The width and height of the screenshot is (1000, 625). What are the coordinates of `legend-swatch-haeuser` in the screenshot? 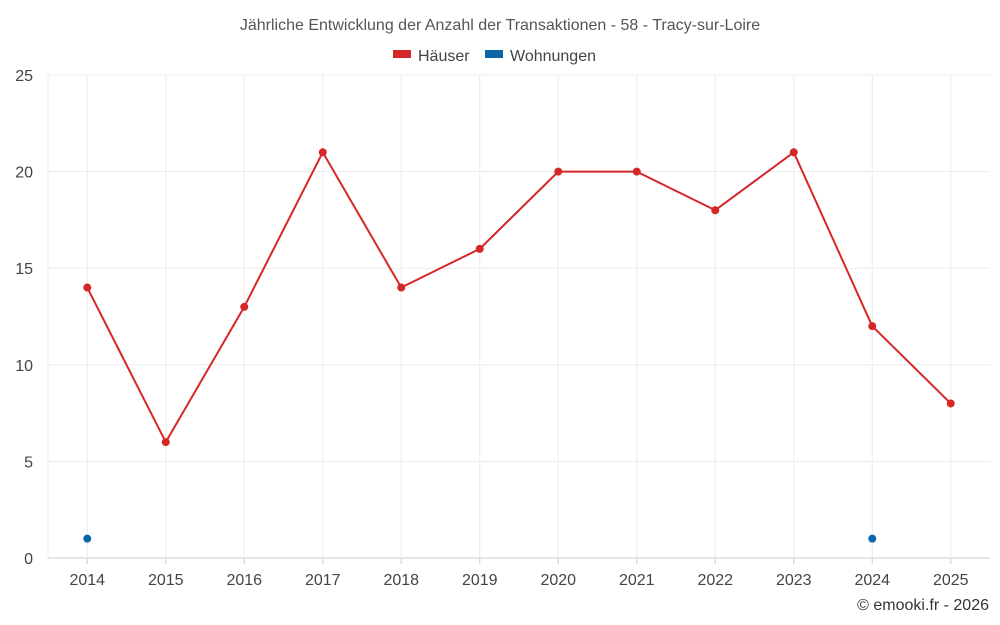 It's located at (402, 54).